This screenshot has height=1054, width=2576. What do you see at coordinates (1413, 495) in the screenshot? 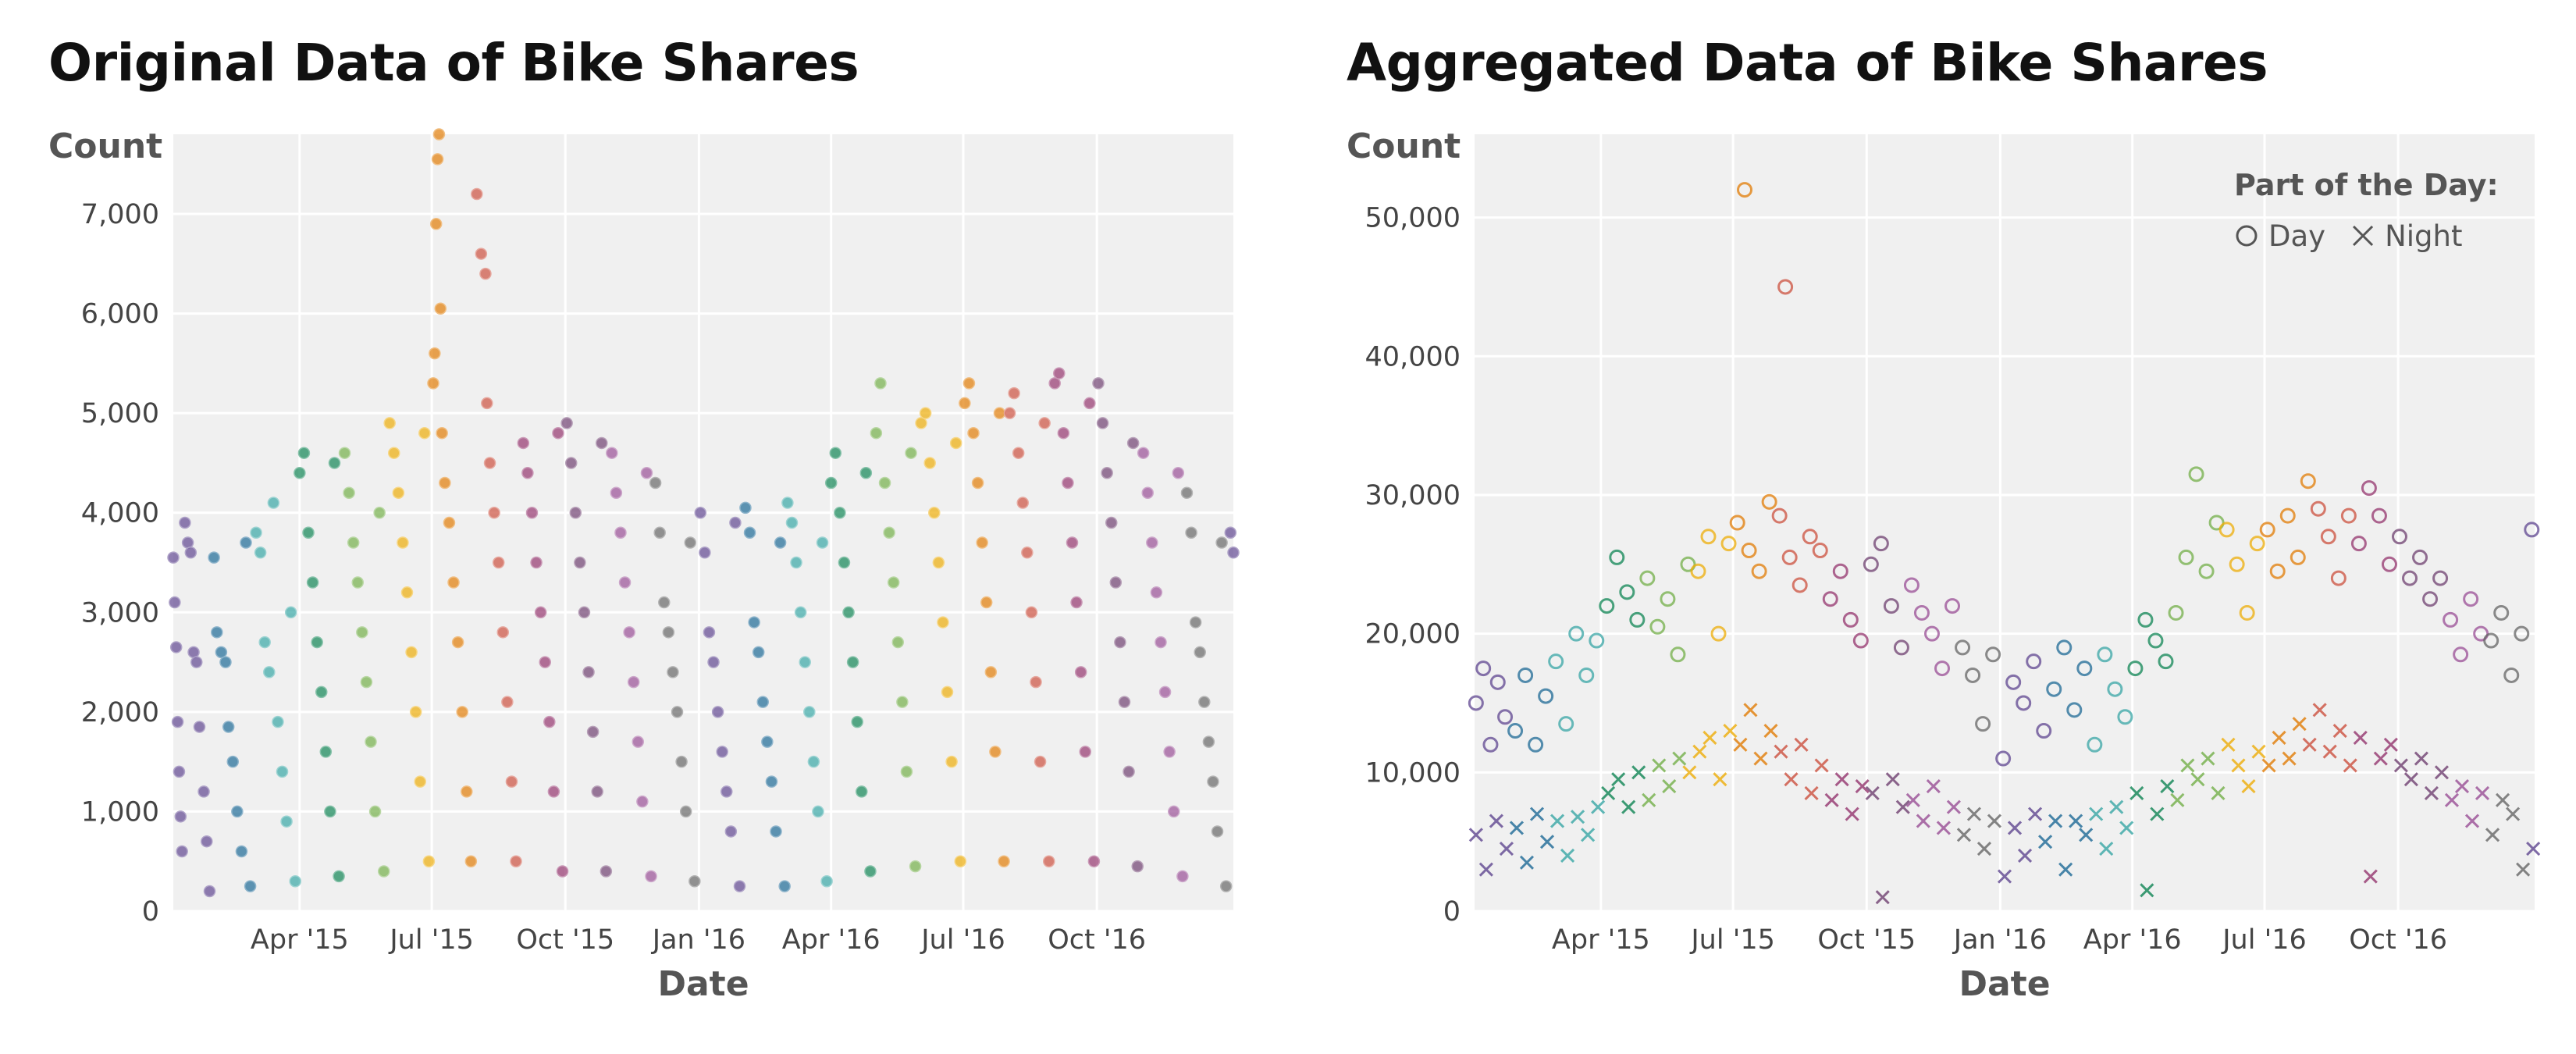
I see `y-tick-label: 30,000` at bounding box center [1413, 495].